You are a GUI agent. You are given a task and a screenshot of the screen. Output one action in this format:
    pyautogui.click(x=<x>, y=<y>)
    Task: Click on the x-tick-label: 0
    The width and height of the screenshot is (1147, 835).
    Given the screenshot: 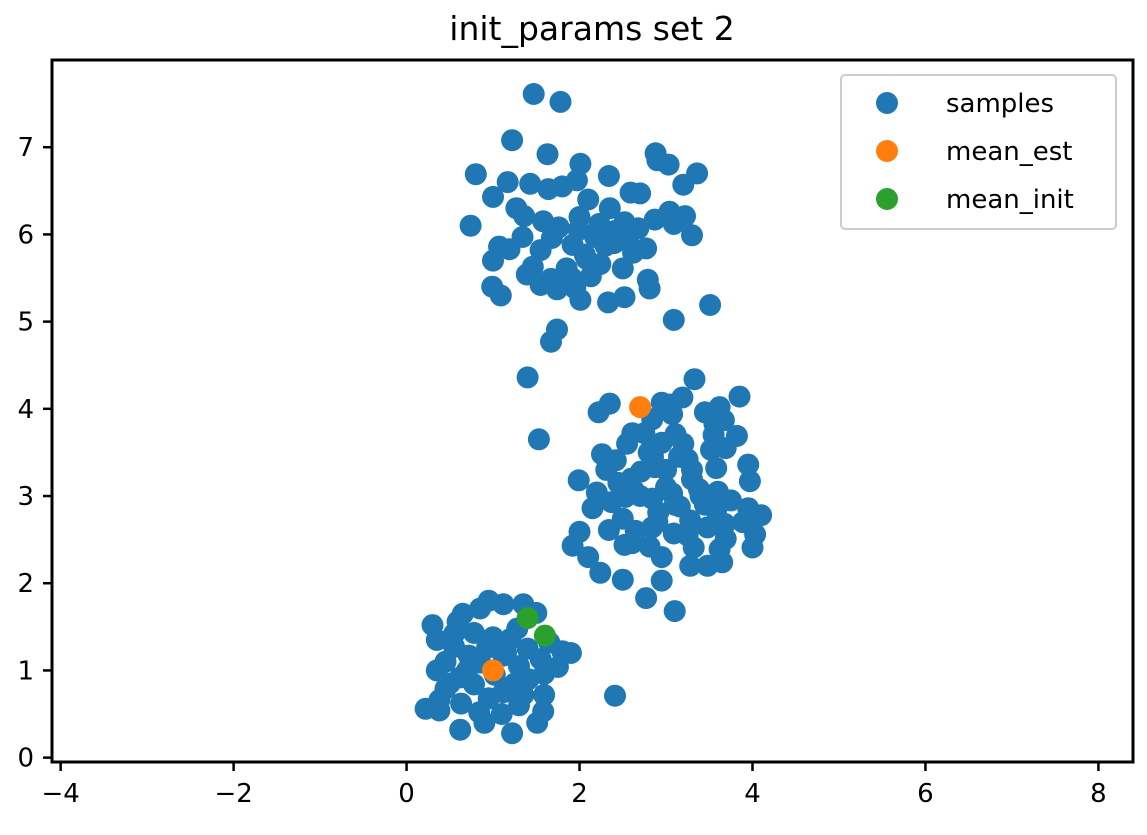 What is the action you would take?
    pyautogui.click(x=406, y=794)
    